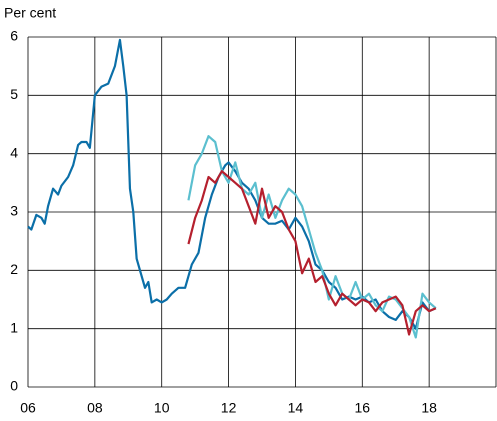 The width and height of the screenshot is (497, 421). What do you see at coordinates (362, 408) in the screenshot?
I see `x-tick-label: 16` at bounding box center [362, 408].